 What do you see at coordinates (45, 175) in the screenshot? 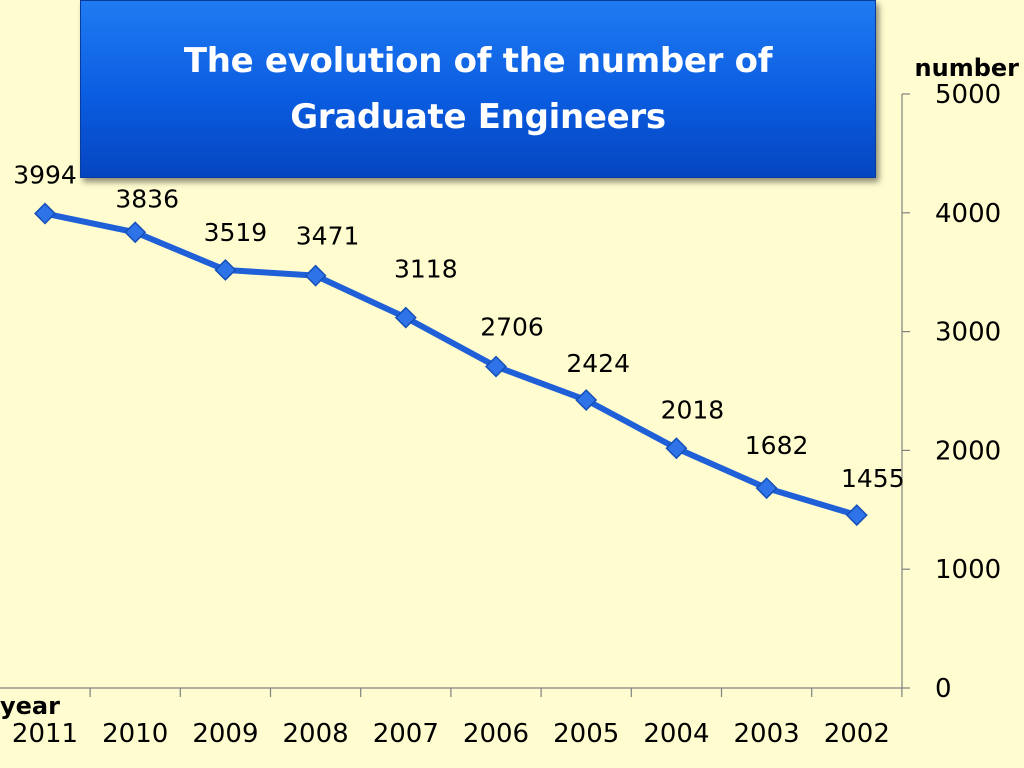
I see `data-label: 3994` at bounding box center [45, 175].